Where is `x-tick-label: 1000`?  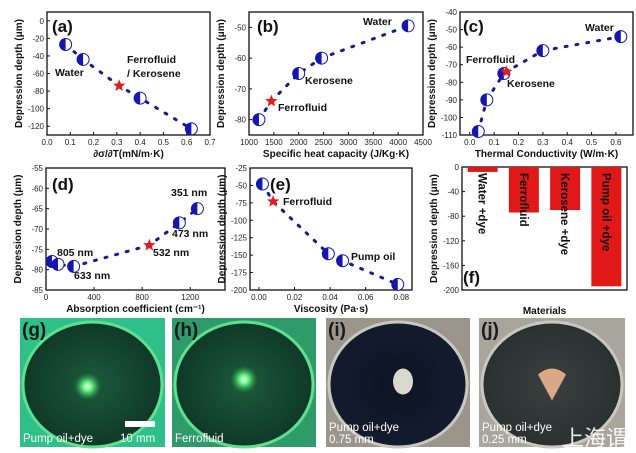 x-tick-label: 1000 is located at coordinates (249, 142).